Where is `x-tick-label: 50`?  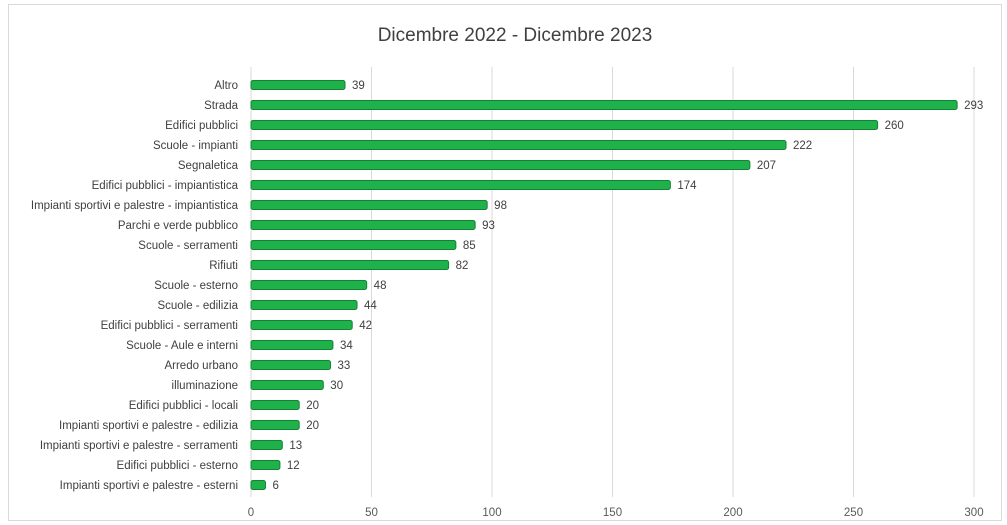 x-tick-label: 50 is located at coordinates (371, 513).